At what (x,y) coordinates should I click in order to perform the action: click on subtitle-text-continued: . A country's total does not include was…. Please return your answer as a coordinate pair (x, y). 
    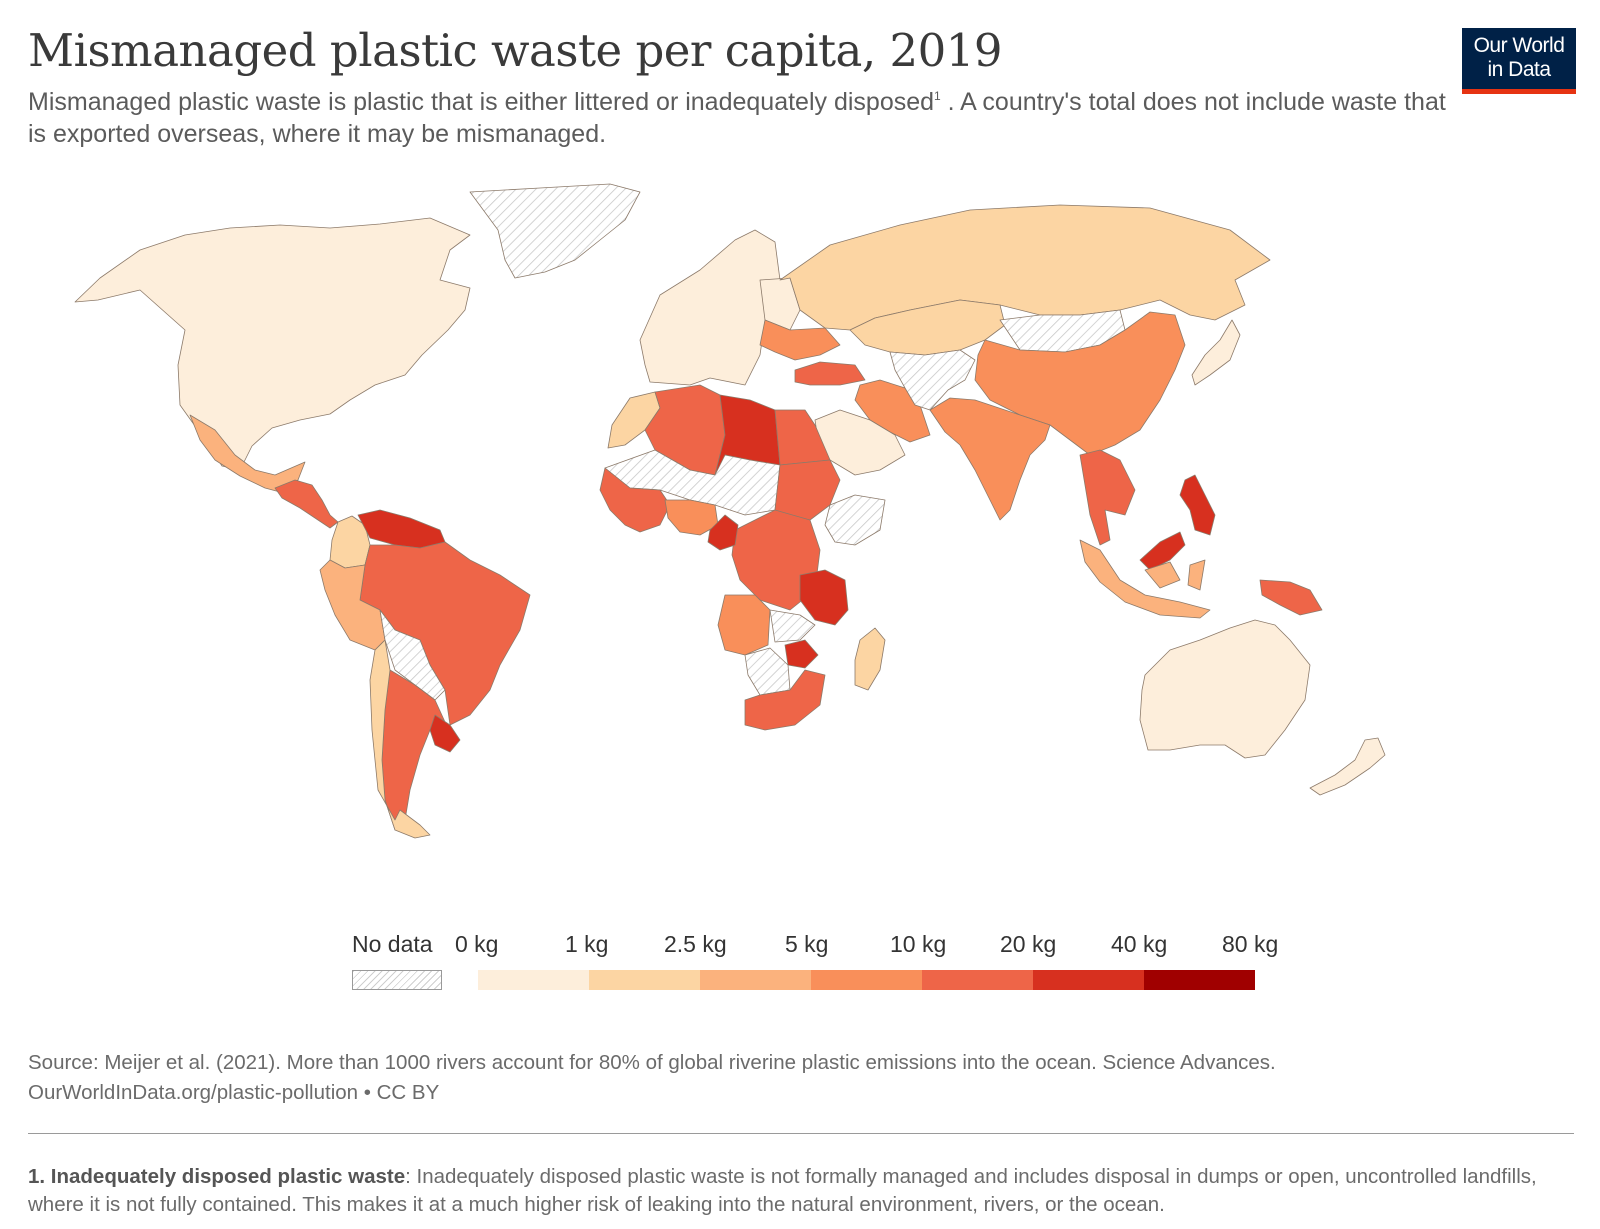
    Looking at the image, I should click on (737, 118).